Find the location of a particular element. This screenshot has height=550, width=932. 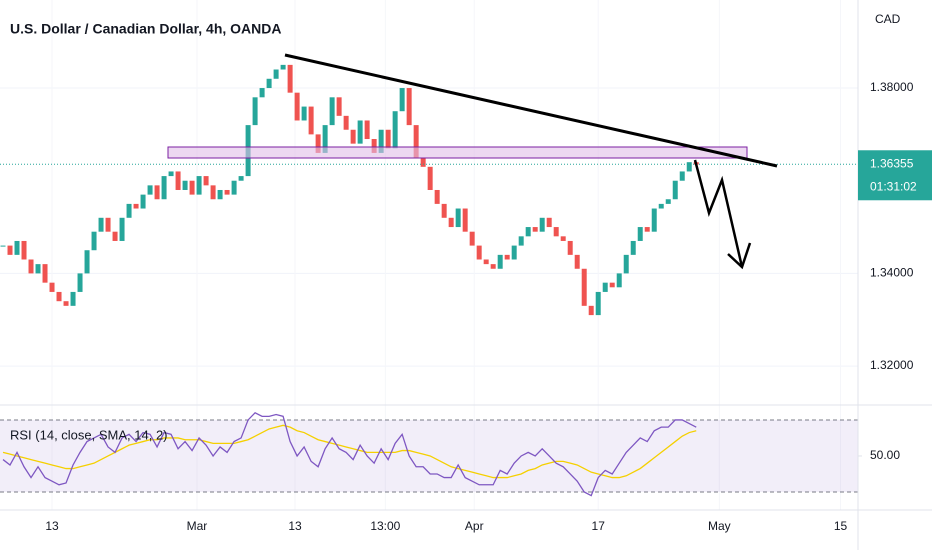

countdown: 01:31:02 is located at coordinates (893, 186).